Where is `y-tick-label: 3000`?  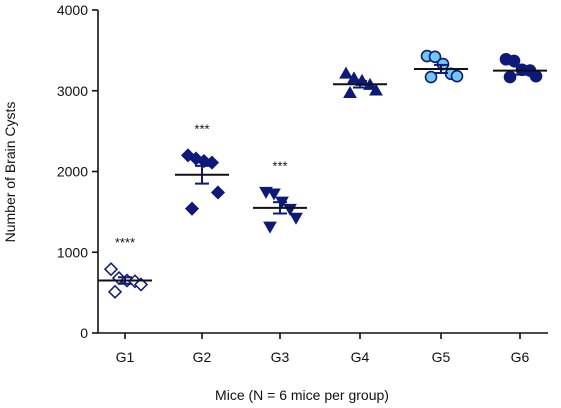
y-tick-label: 3000 is located at coordinates (72, 91).